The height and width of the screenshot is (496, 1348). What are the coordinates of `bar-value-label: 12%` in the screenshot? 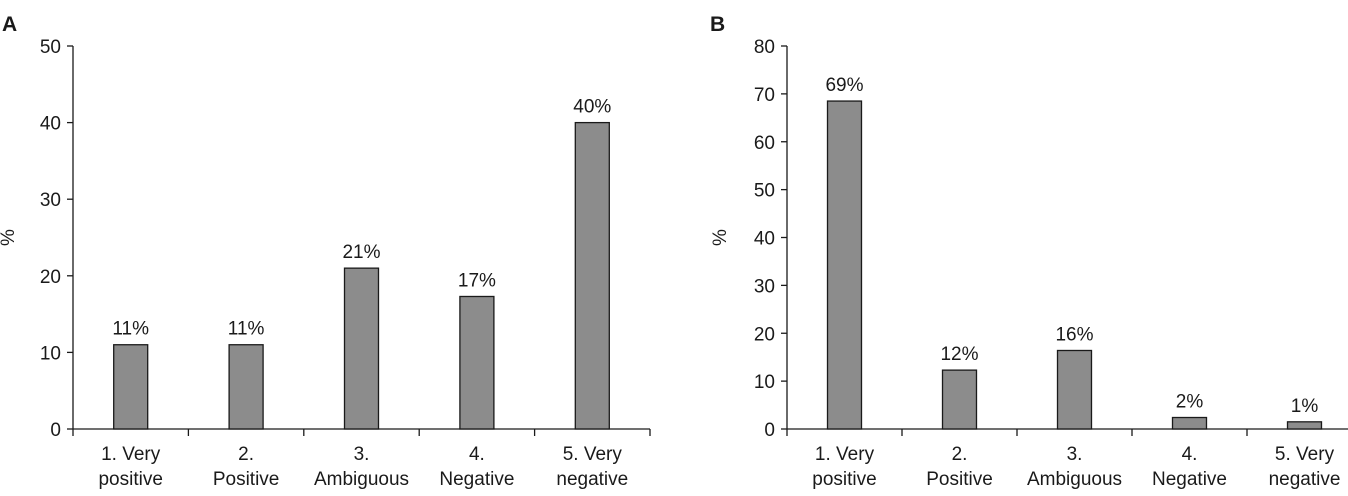 It's located at (959, 354).